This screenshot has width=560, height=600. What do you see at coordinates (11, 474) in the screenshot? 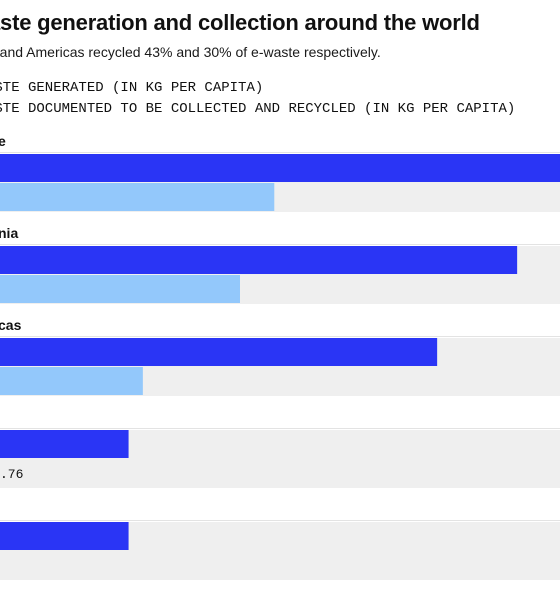
I see `value-label-collected: .76` at bounding box center [11, 474].